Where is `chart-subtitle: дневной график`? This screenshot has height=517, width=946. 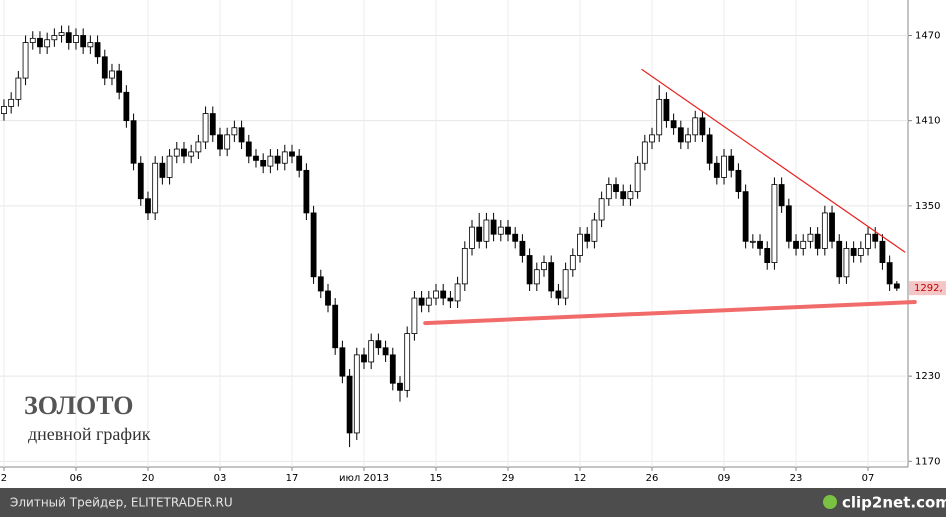 chart-subtitle: дневной график is located at coordinates (89, 434).